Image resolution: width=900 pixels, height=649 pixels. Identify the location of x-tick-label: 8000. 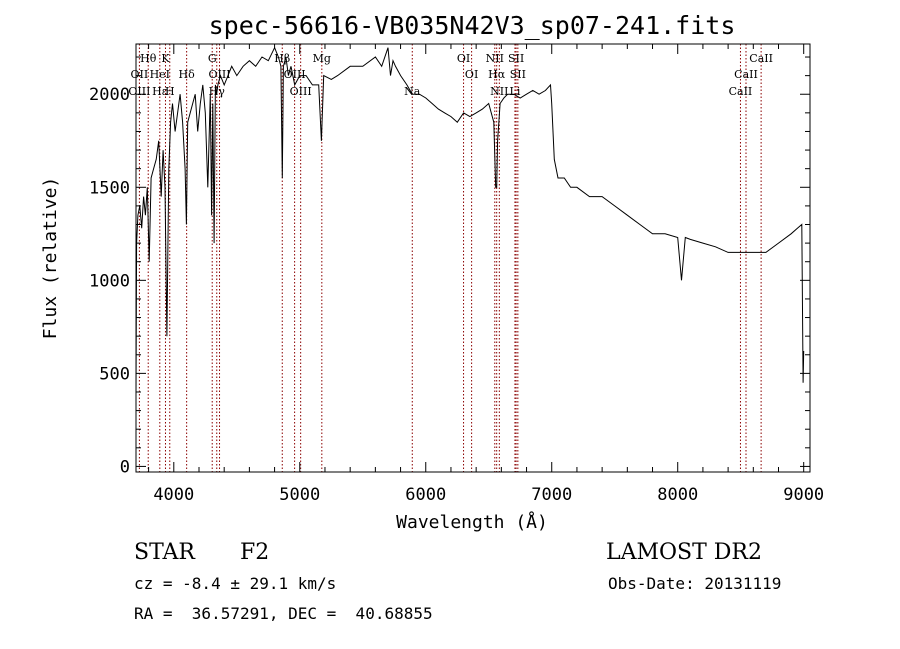
(677, 495).